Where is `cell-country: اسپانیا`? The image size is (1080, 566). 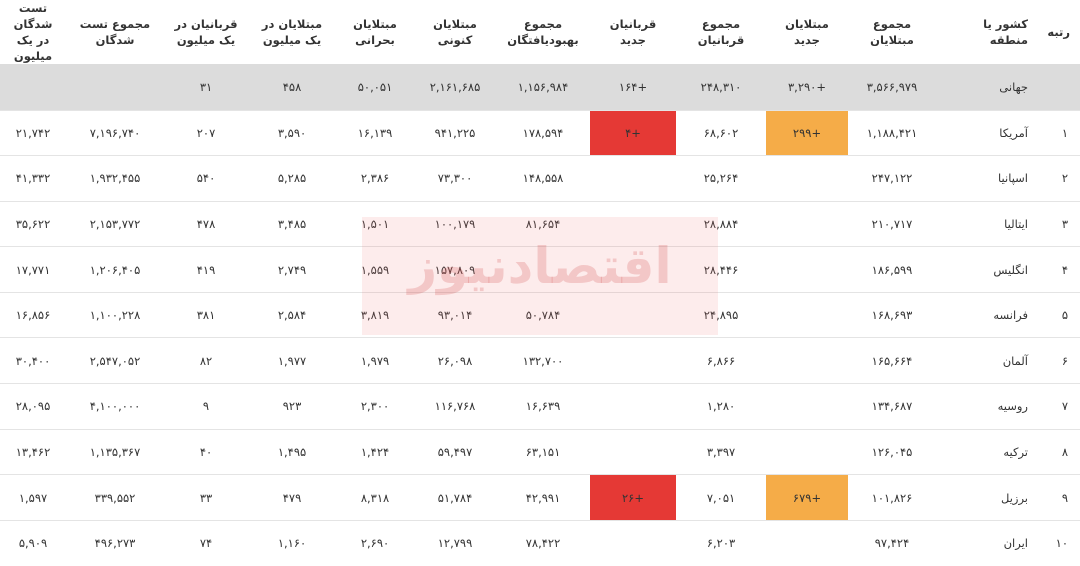
cell-country: اسپانیا is located at coordinates (986, 178).